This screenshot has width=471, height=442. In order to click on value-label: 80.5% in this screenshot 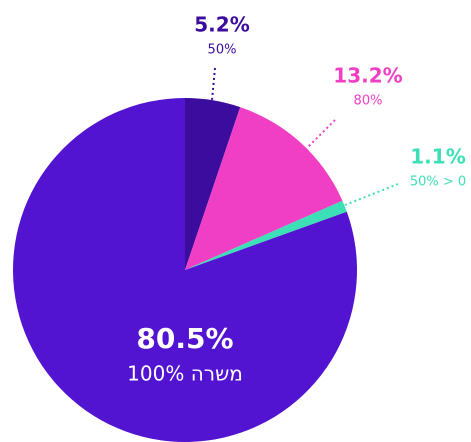, I will do `click(184, 338)`.